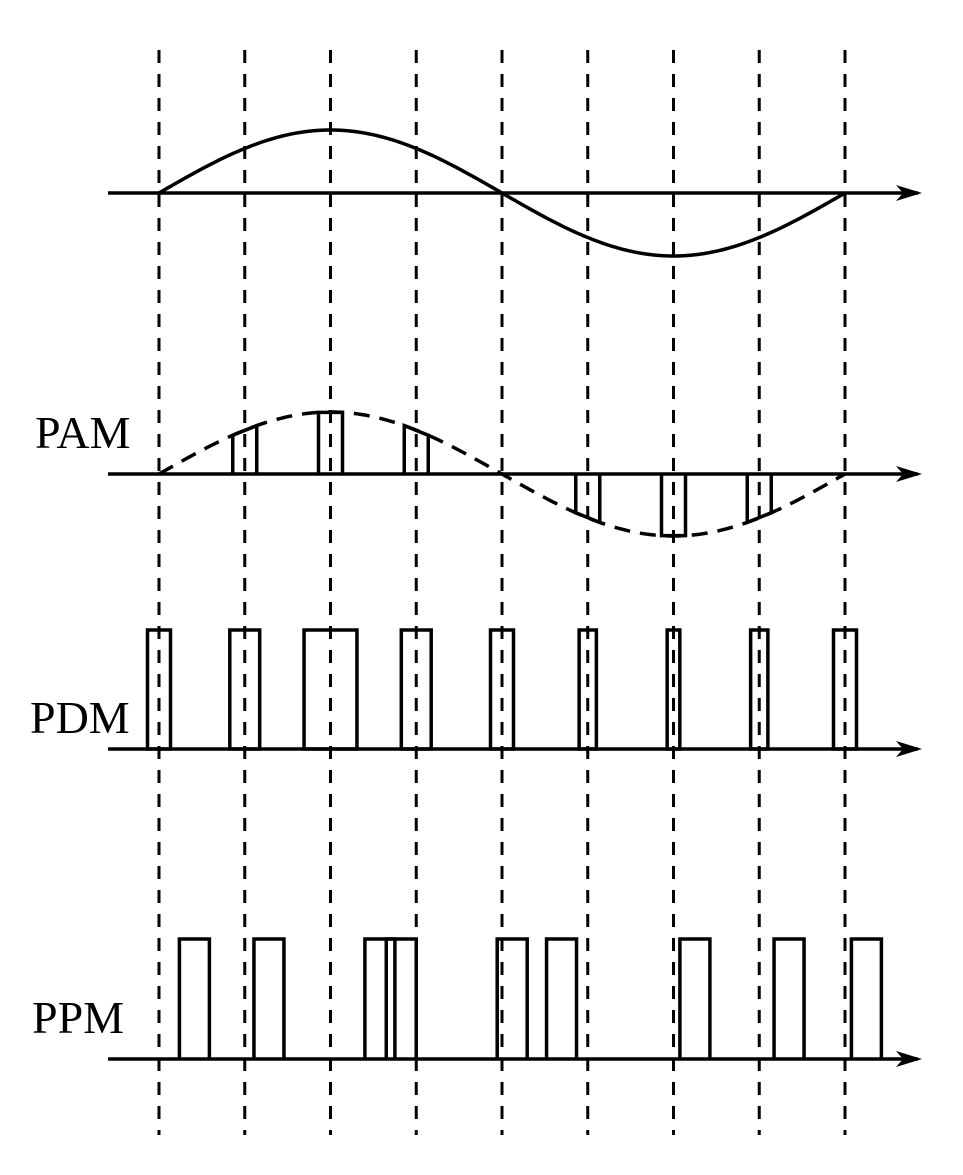 This screenshot has height=1175, width=963. Describe the element at coordinates (909, 749) in the screenshot. I see `pdm-axis-arrow` at that location.